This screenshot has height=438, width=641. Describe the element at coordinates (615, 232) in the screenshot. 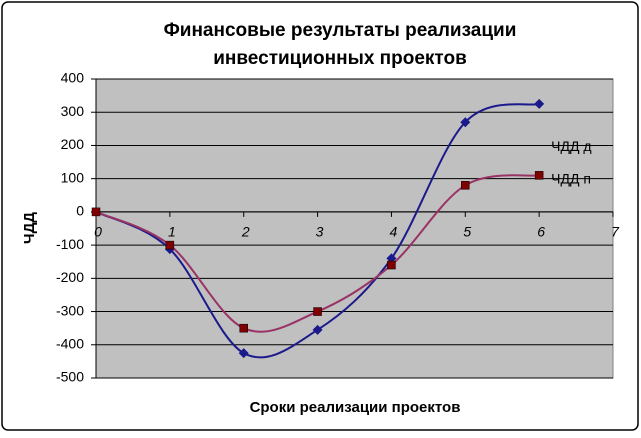

I see `x-tick-label: 7` at that location.